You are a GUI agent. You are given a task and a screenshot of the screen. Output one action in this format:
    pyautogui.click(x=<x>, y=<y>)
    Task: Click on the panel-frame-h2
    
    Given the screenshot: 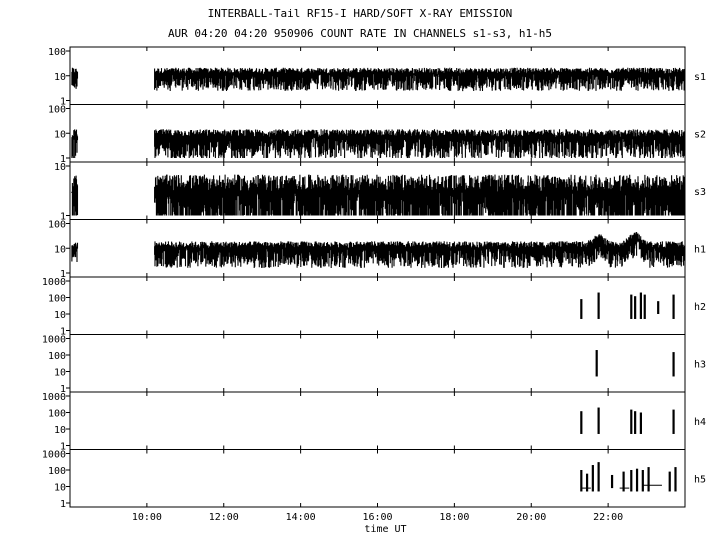 What is the action you would take?
    pyautogui.click(x=377, y=305)
    